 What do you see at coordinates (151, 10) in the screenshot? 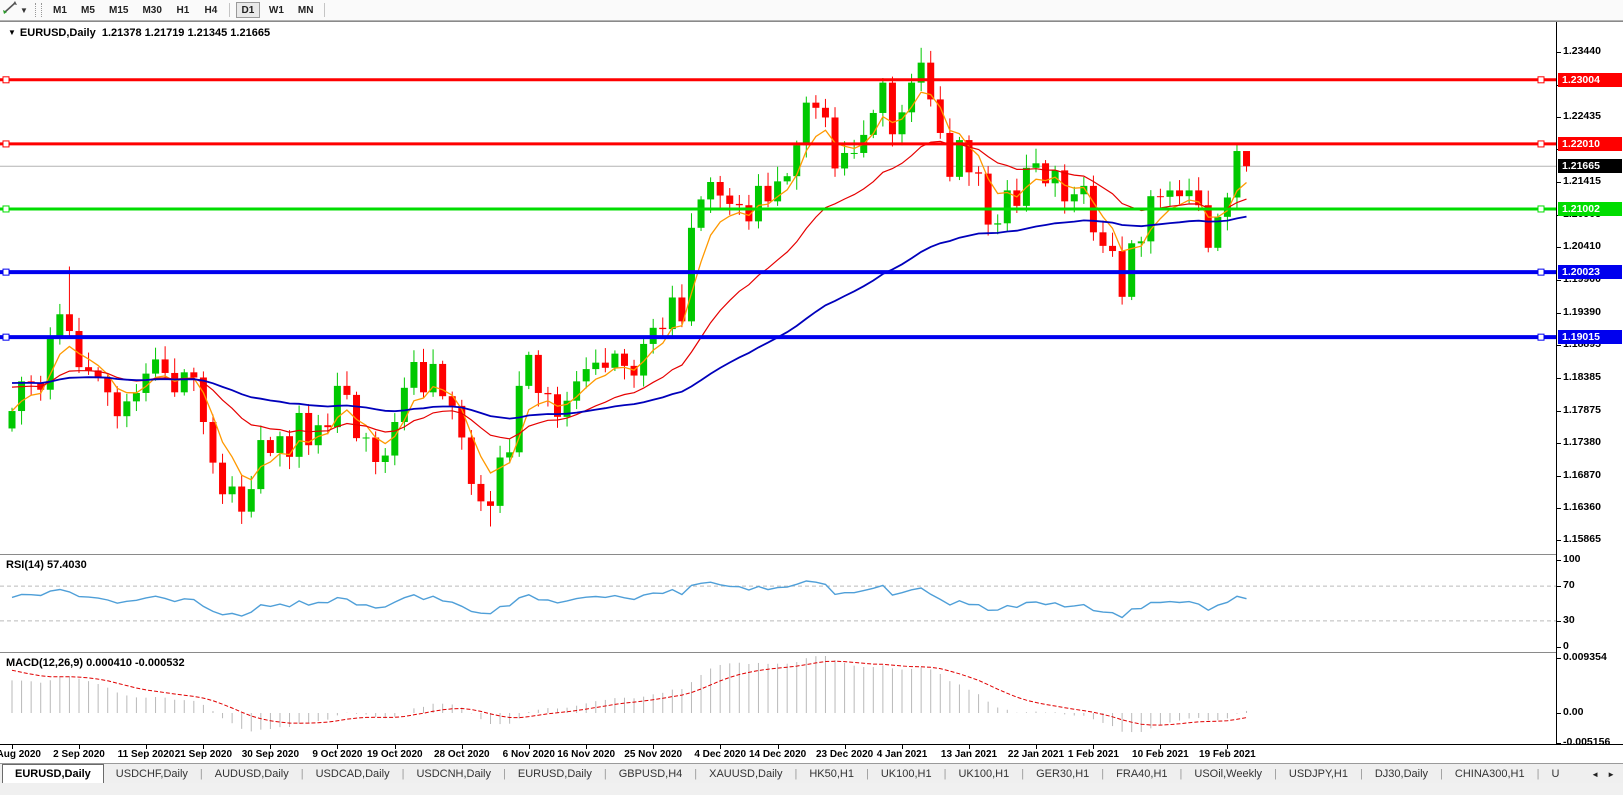
I see `timeframe-button-m30: M30` at bounding box center [151, 10].